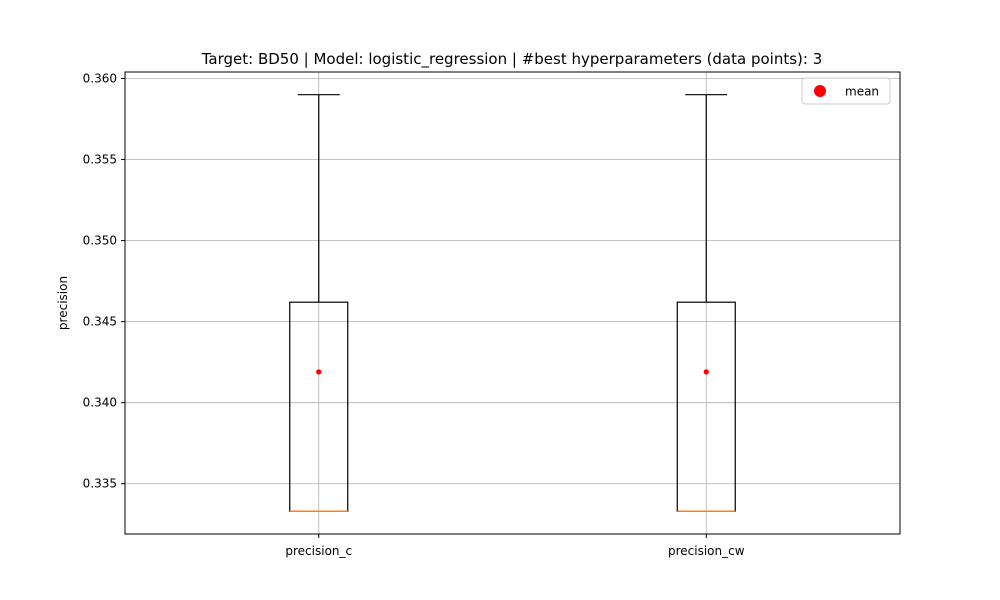 The image size is (1000, 600). I want to click on y-tick-label: 0.340, so click(100, 403).